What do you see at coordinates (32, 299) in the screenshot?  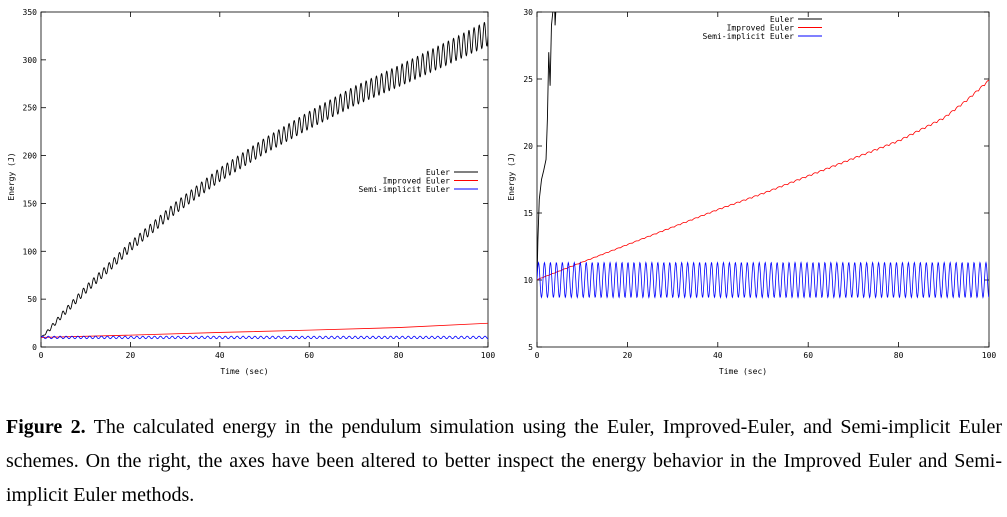 I see `y-tick-label: 50` at bounding box center [32, 299].